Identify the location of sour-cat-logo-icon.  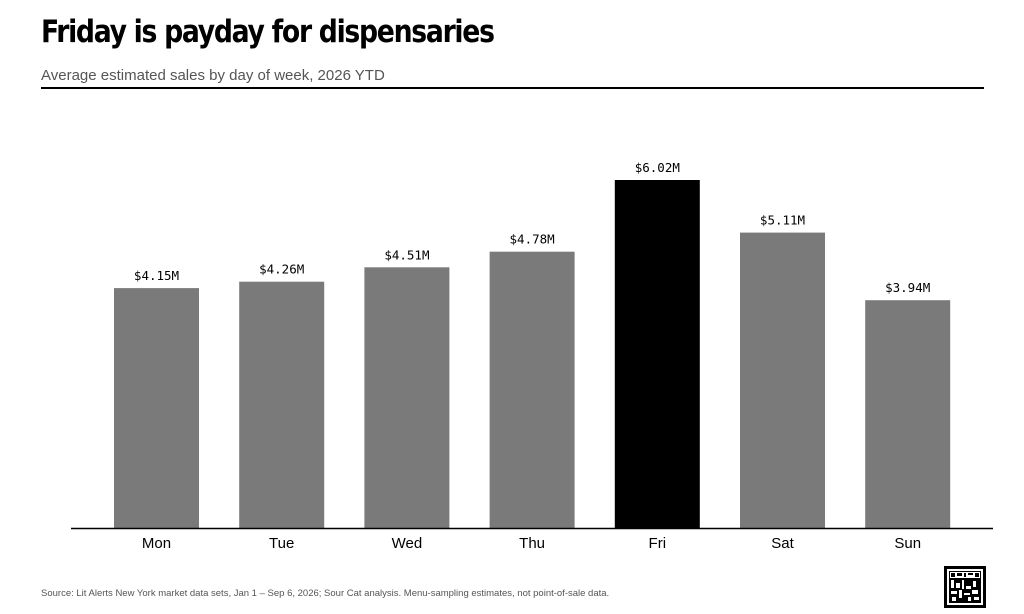
(965, 587).